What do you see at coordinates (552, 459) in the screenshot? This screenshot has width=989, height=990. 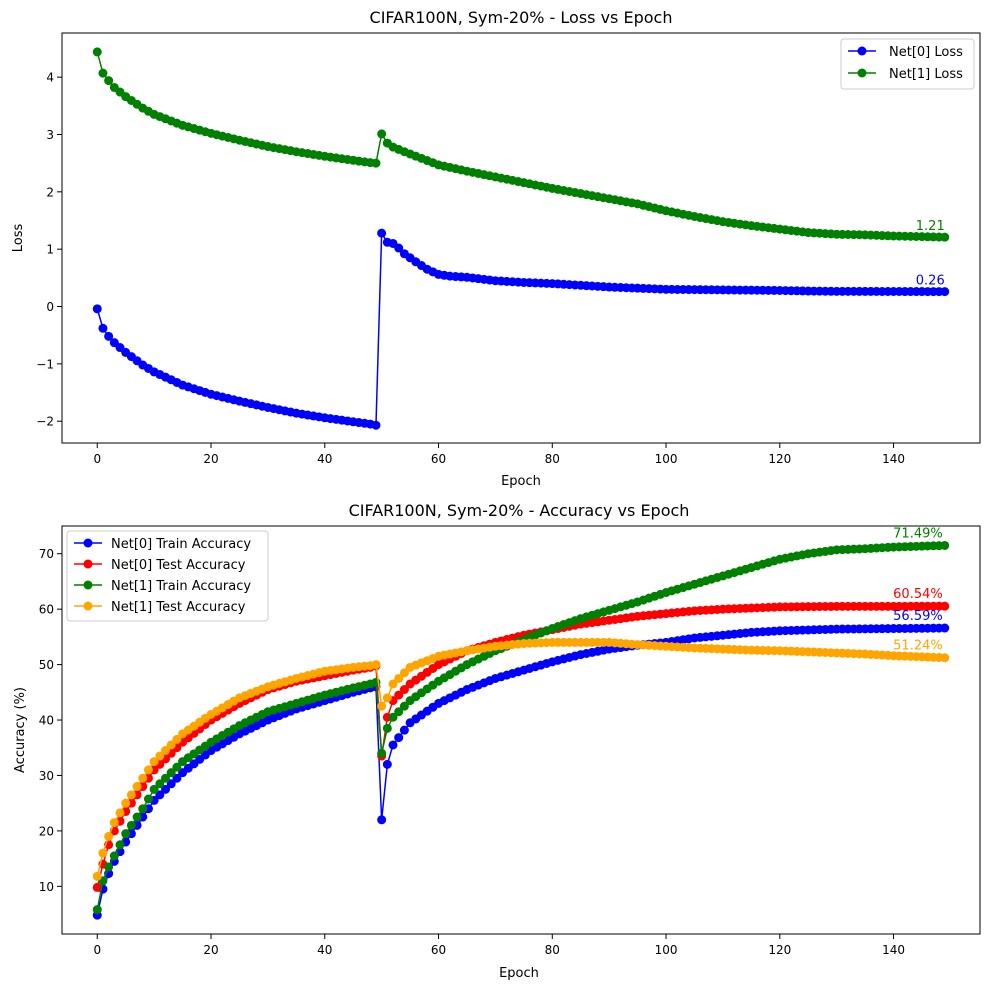 I see `loss-x-tick-label-4: 80` at bounding box center [552, 459].